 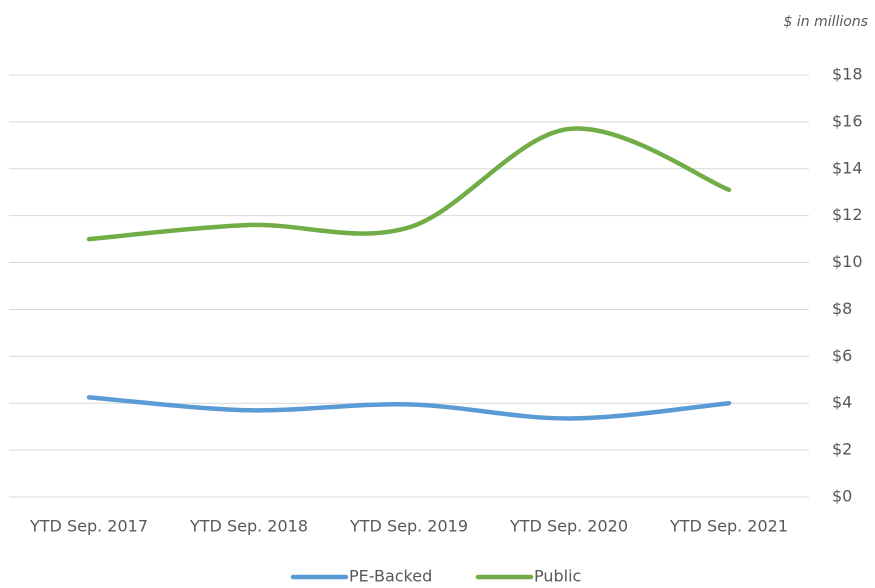 What do you see at coordinates (847, 74) in the screenshot?
I see `y-tick-label: $18` at bounding box center [847, 74].